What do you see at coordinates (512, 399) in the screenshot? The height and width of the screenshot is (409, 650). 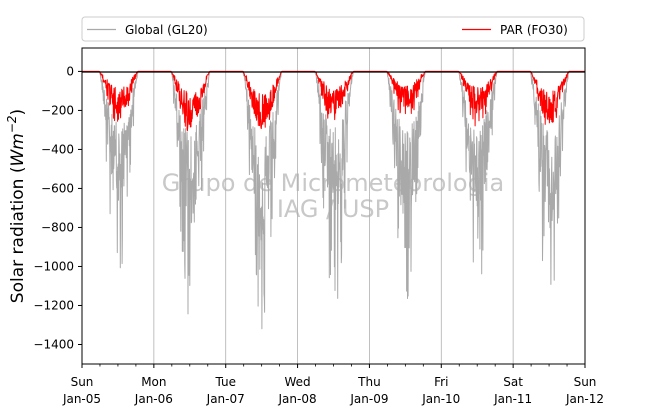 I see `x-tick-label-date: Jan-11` at bounding box center [512, 399].